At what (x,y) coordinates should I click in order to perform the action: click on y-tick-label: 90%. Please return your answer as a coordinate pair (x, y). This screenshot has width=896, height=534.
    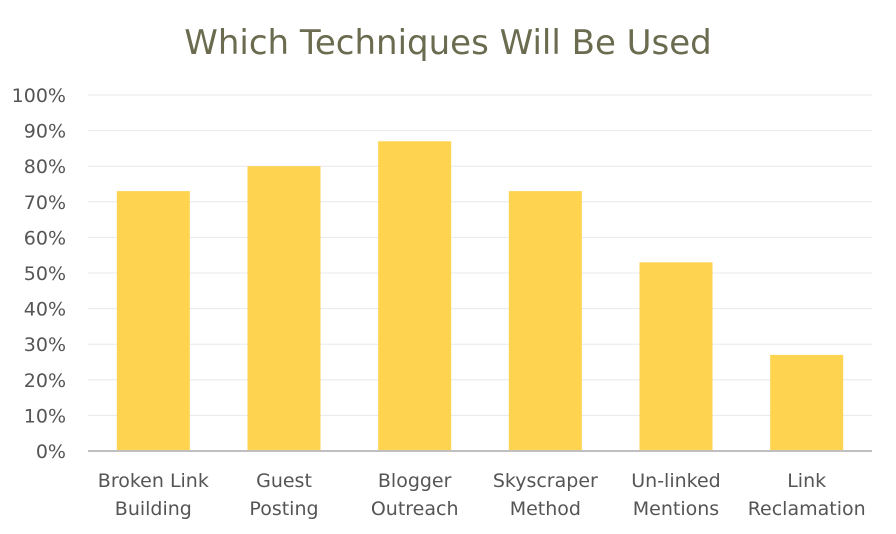
    Looking at the image, I should click on (45, 132).